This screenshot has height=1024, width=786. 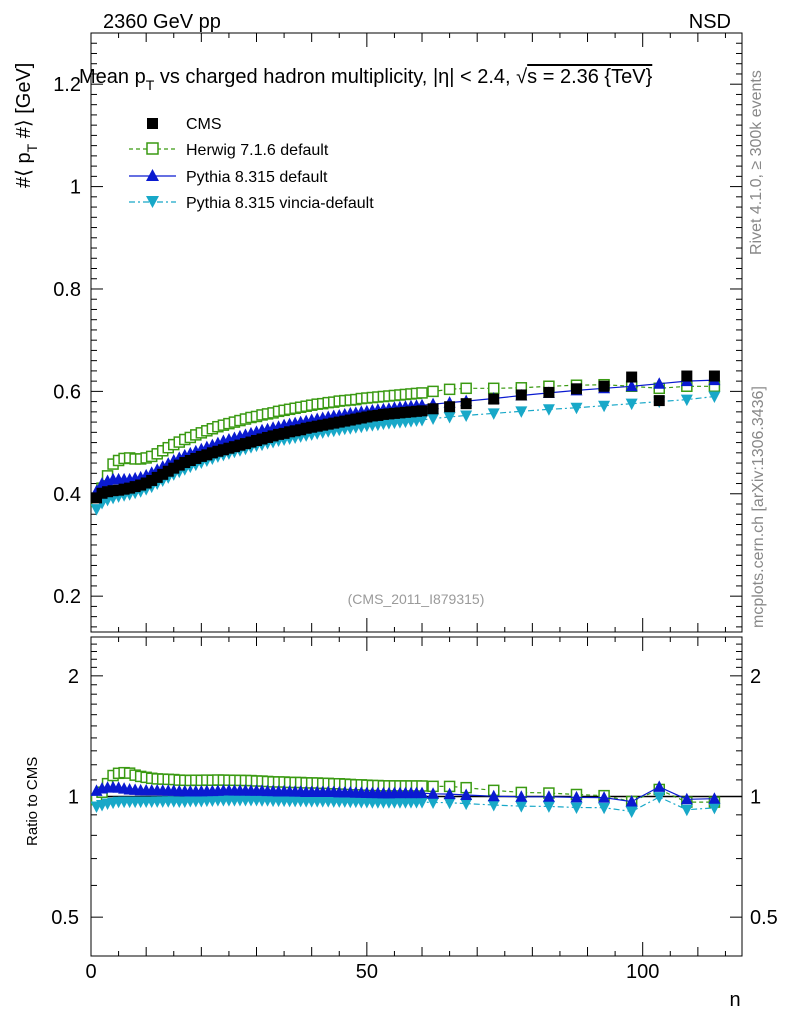 What do you see at coordinates (67, 290) in the screenshot?
I see `y-tick-label: 0.8` at bounding box center [67, 290].